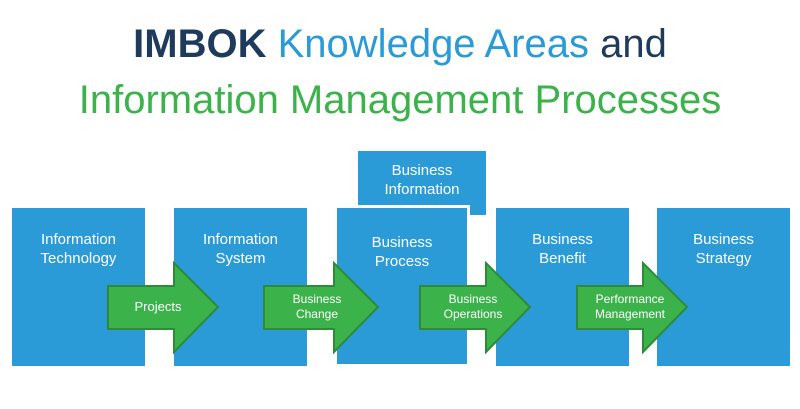 Image resolution: width=800 pixels, height=409 pixels. What do you see at coordinates (562, 287) in the screenshot?
I see `box-business-benefit: Business Benefit` at bounding box center [562, 287].